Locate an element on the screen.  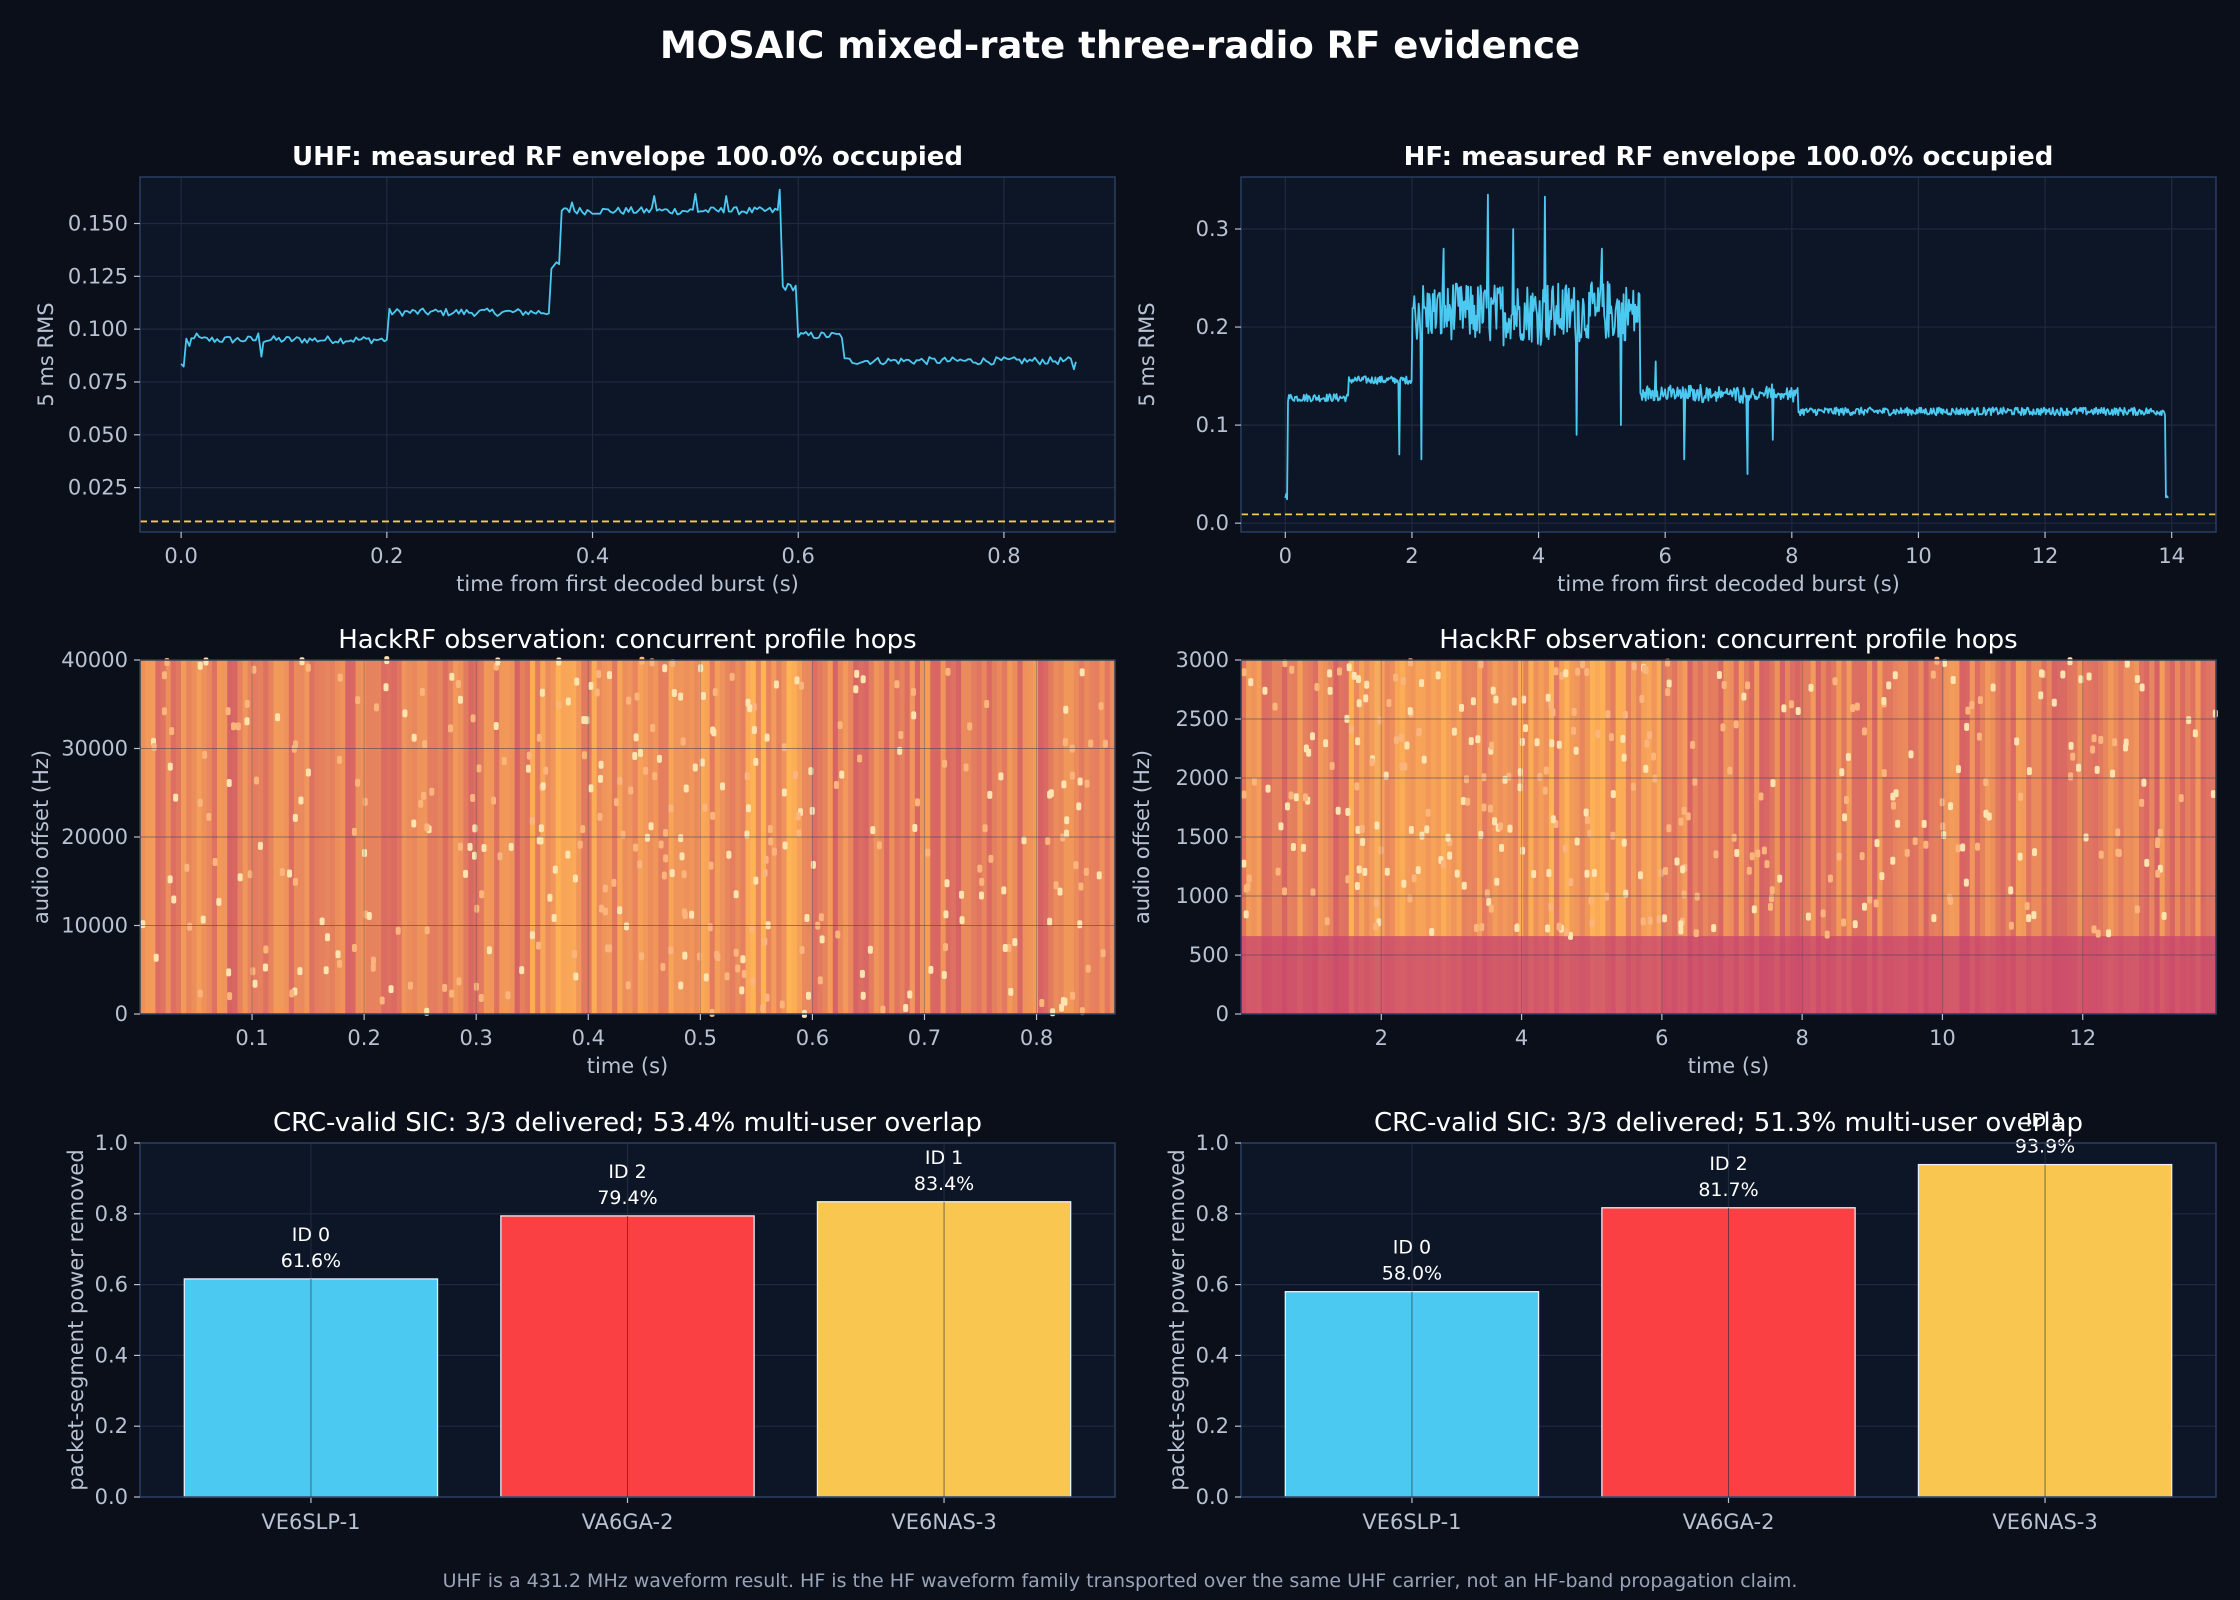
plot-frame is located at coordinates (627, 354).